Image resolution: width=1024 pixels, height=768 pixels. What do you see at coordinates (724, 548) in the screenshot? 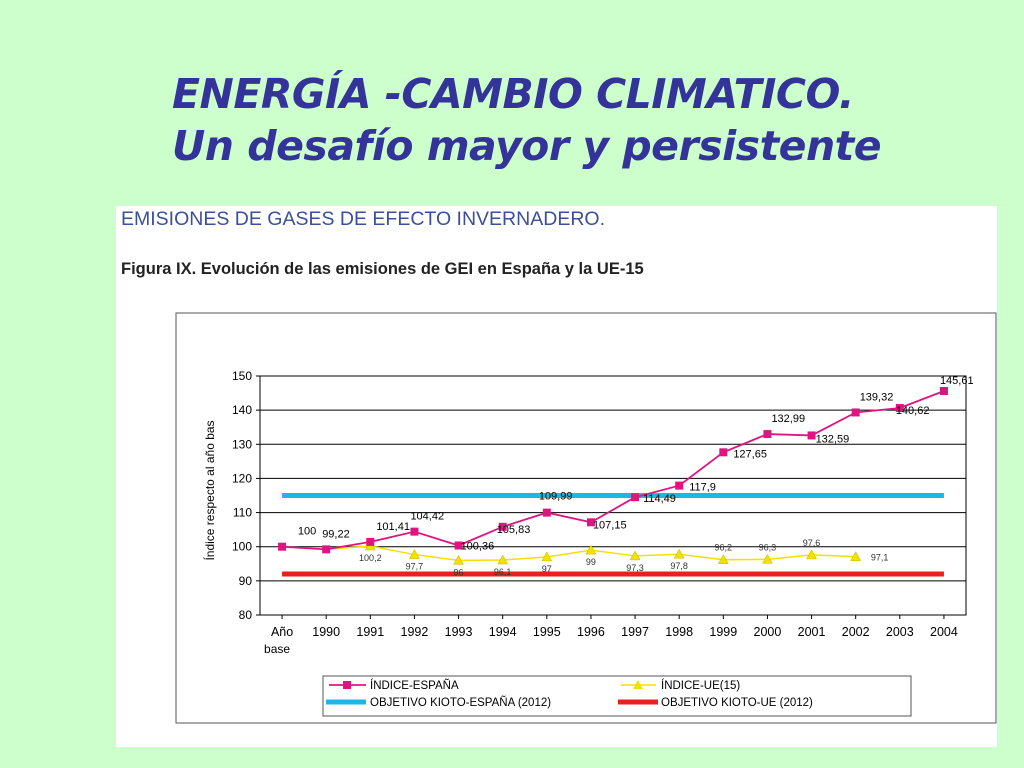
I see `eu-data-label: 96,2` at bounding box center [724, 548].